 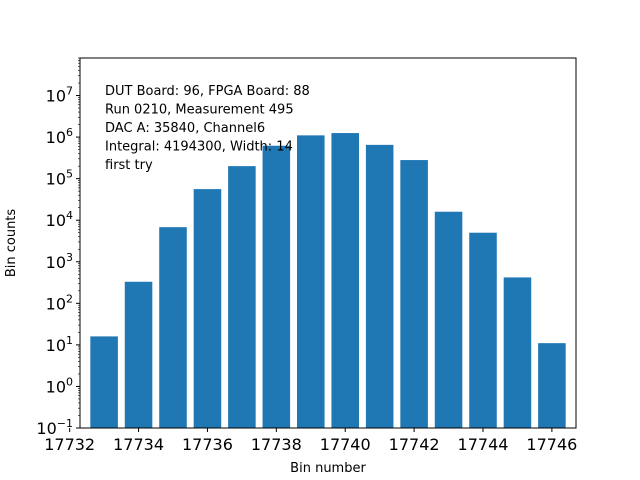 I want to click on y-tick-label: 10⁻¹, so click(x=54, y=427).